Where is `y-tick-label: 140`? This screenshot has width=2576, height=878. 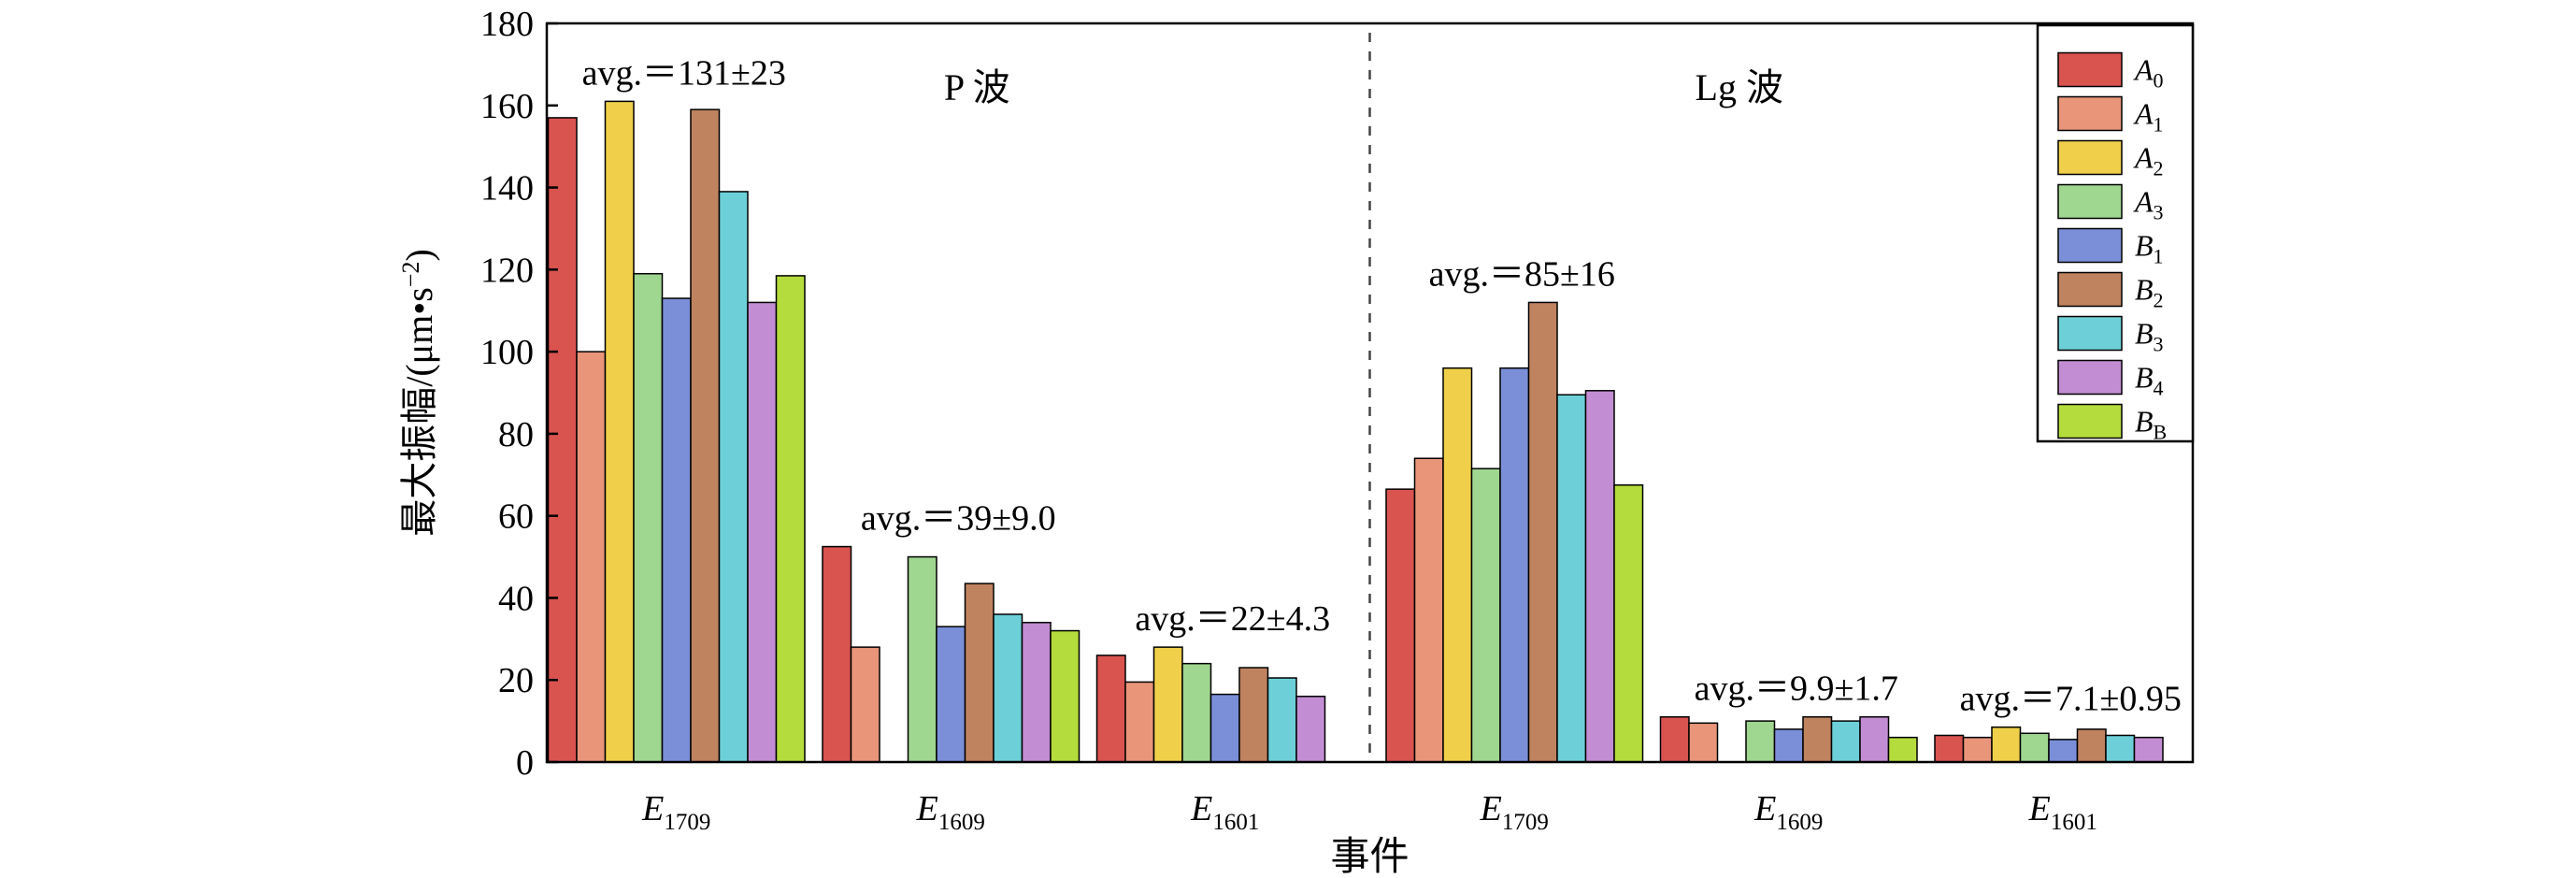 y-tick-label: 140 is located at coordinates (507, 189).